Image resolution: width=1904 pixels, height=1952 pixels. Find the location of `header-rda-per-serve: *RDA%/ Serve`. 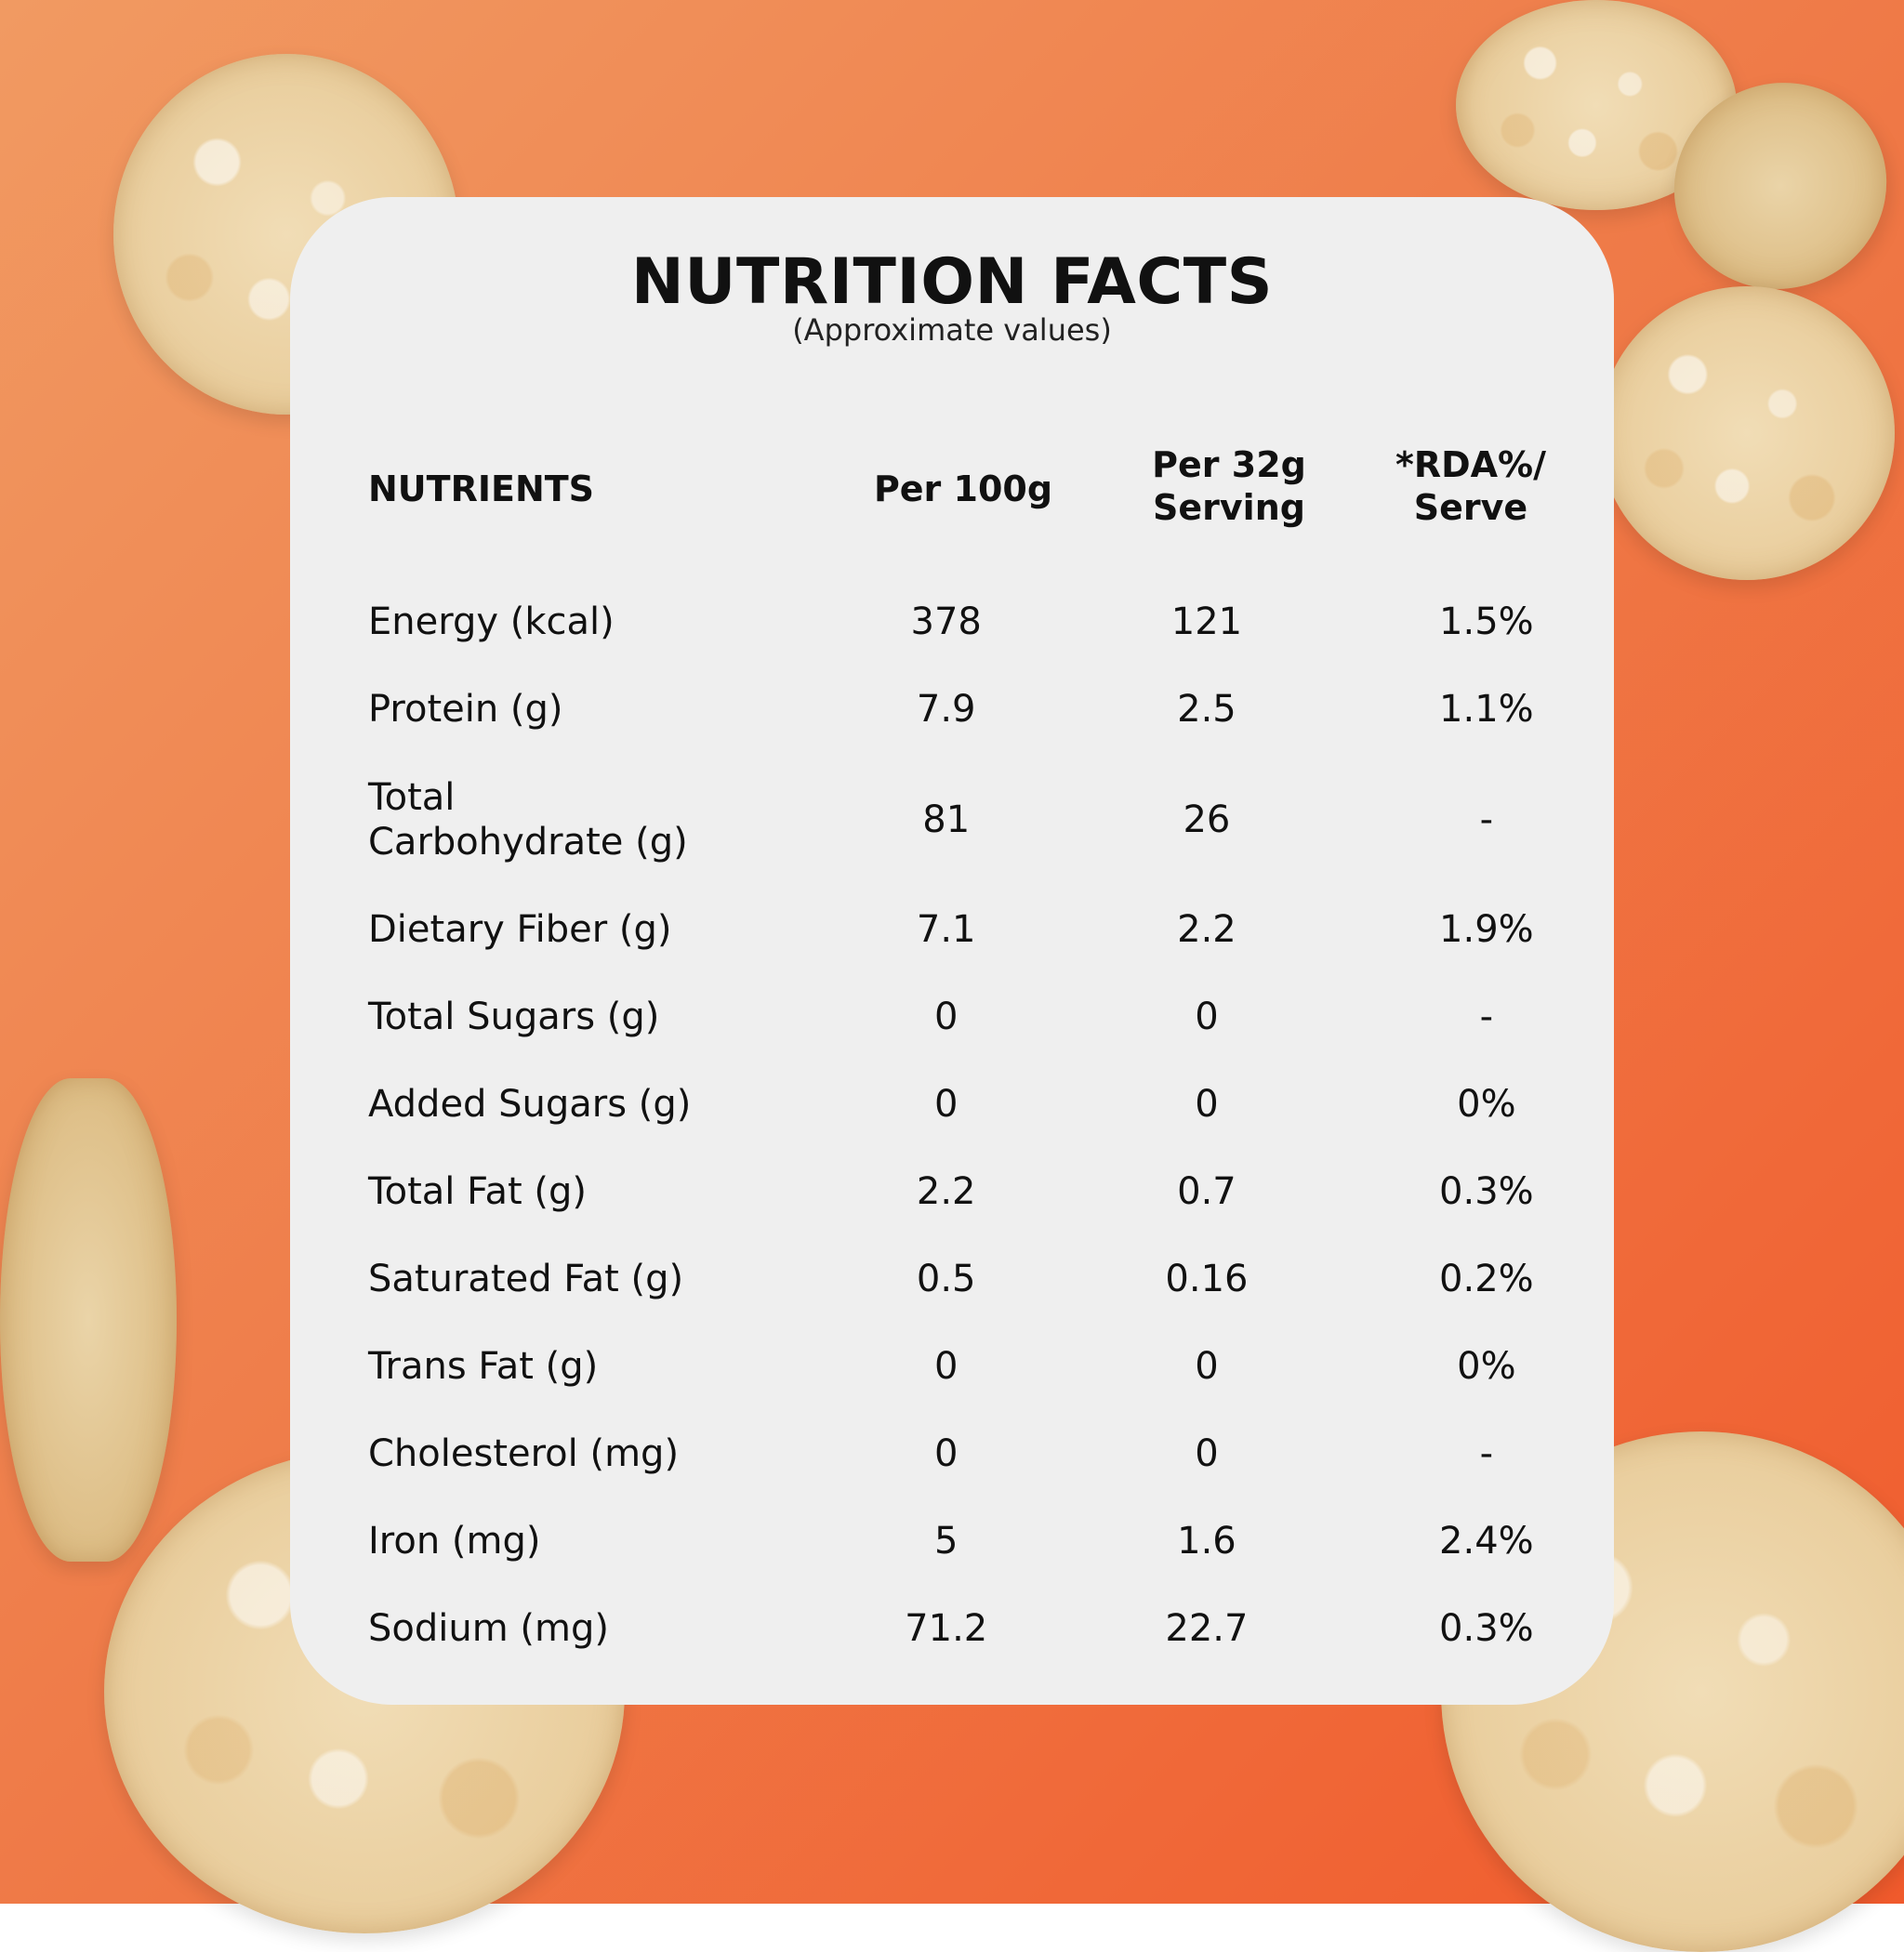

header-rda-per-serve: *RDA%/ Serve is located at coordinates (1471, 486).